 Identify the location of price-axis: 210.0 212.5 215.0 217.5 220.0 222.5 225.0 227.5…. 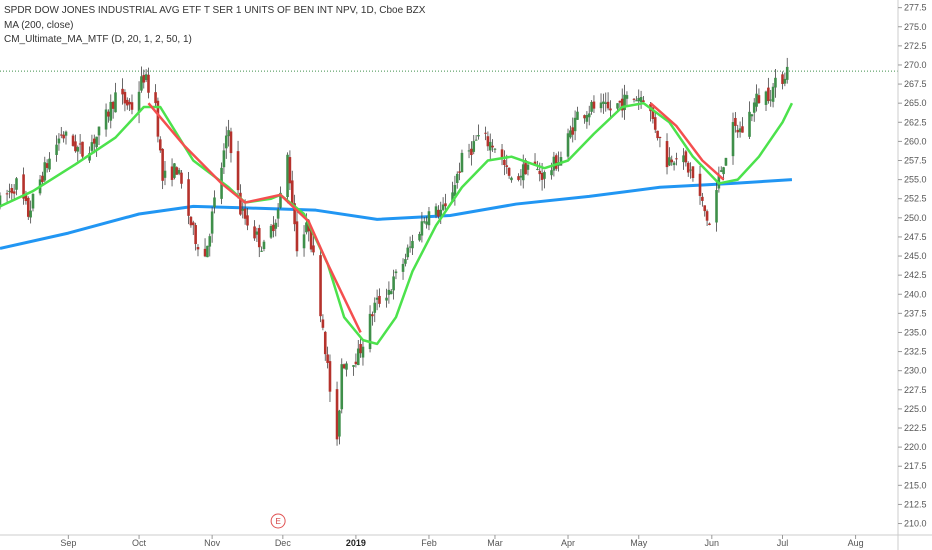
(912, 275).